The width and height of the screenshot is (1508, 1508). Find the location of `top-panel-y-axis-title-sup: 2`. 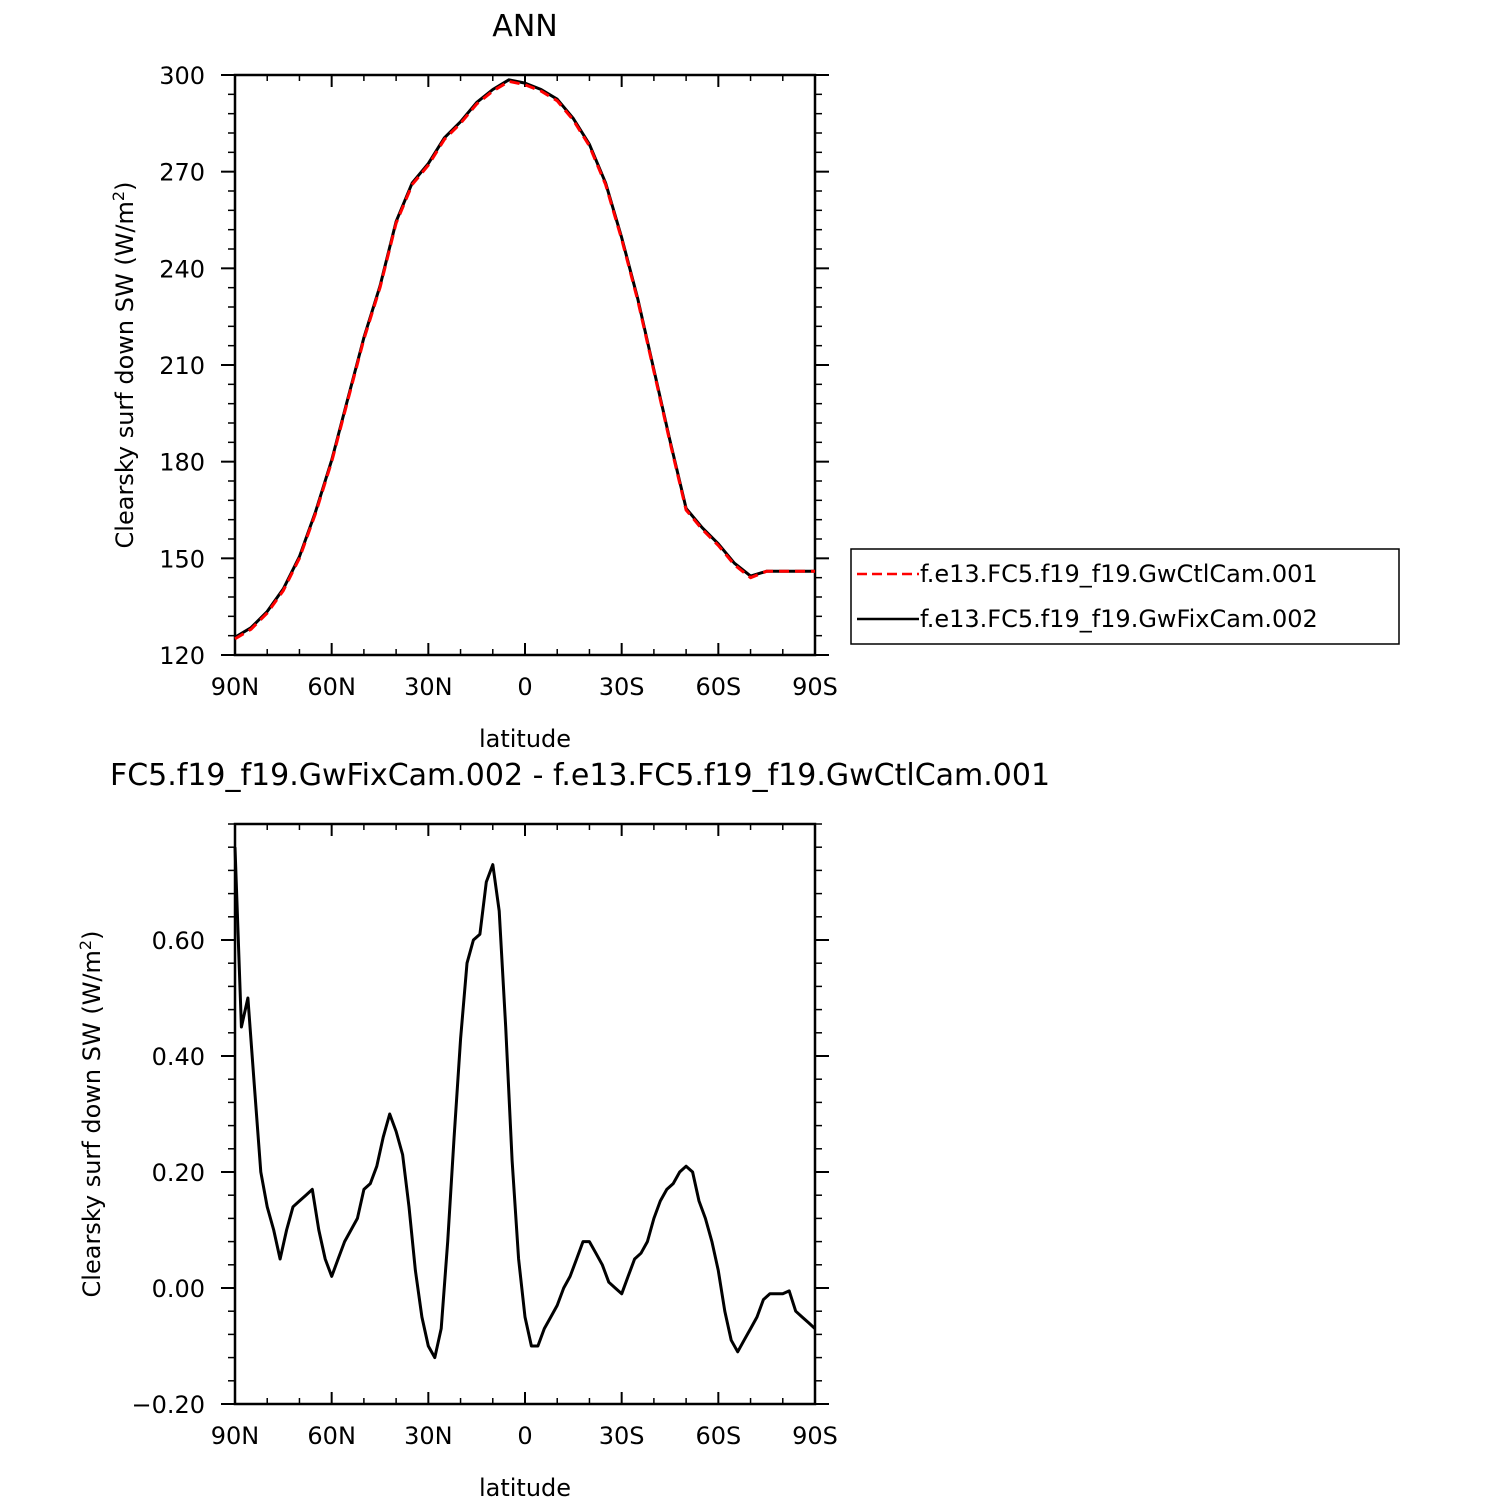

top-panel-y-axis-title-sup: 2 is located at coordinates (118, 196).